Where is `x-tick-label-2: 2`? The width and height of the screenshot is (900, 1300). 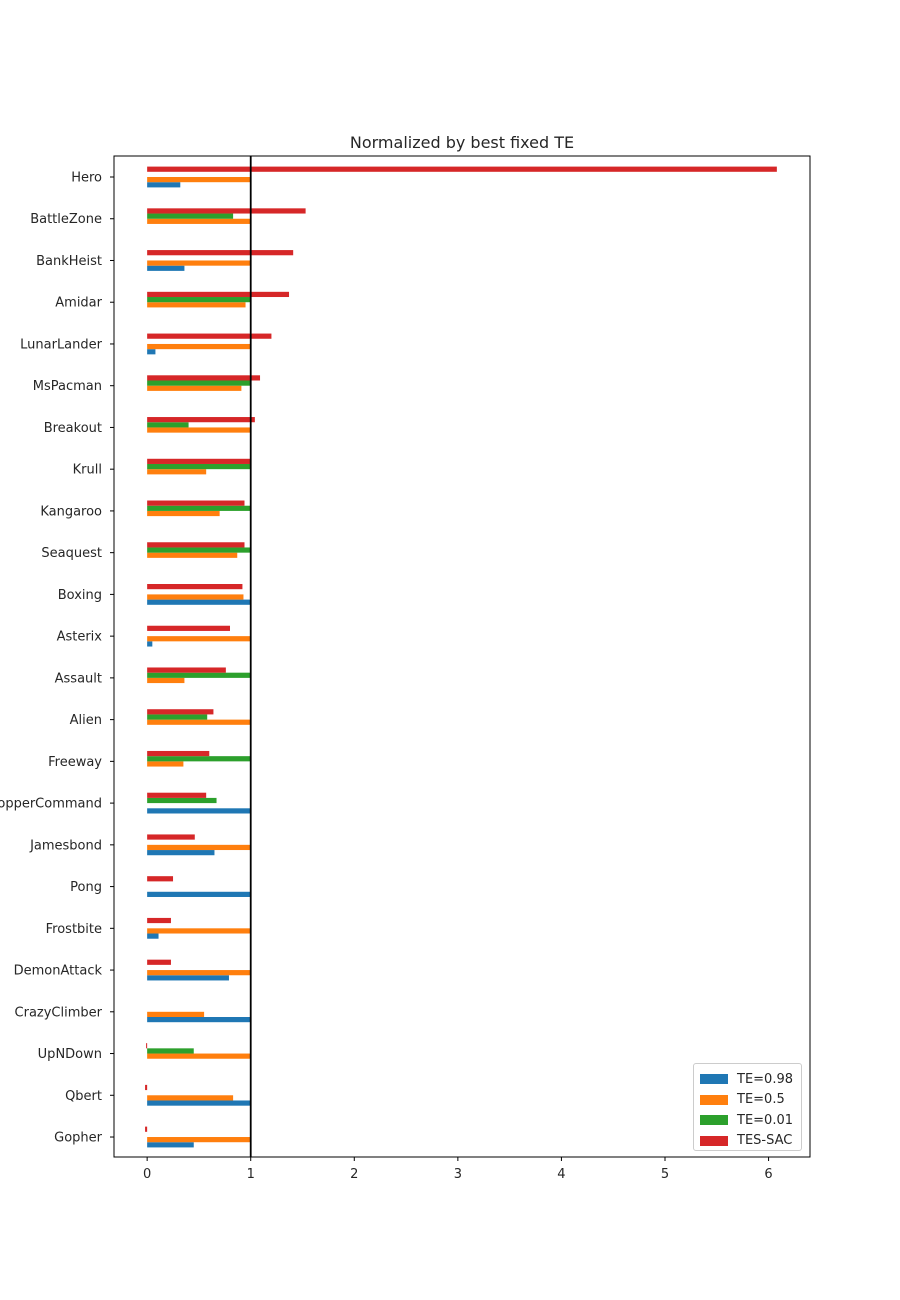
x-tick-label-2: 2 is located at coordinates (354, 1174).